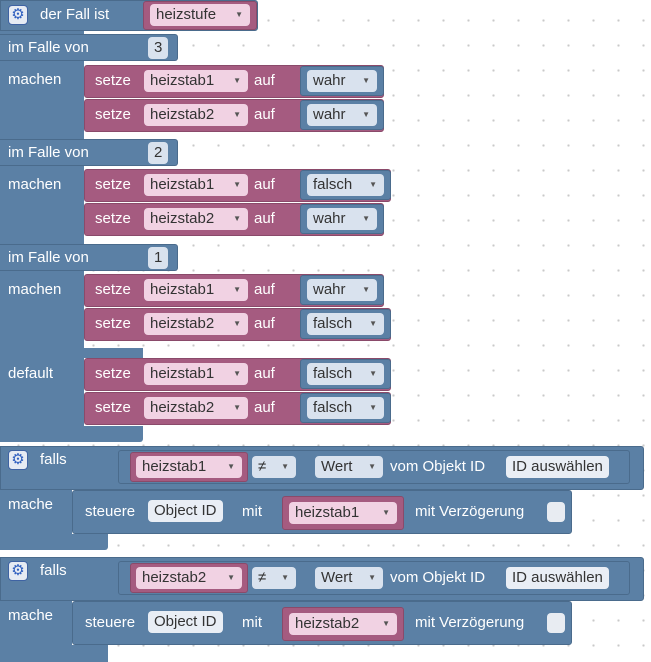  Describe the element at coordinates (158, 153) in the screenshot. I see `case-value: 2` at that location.